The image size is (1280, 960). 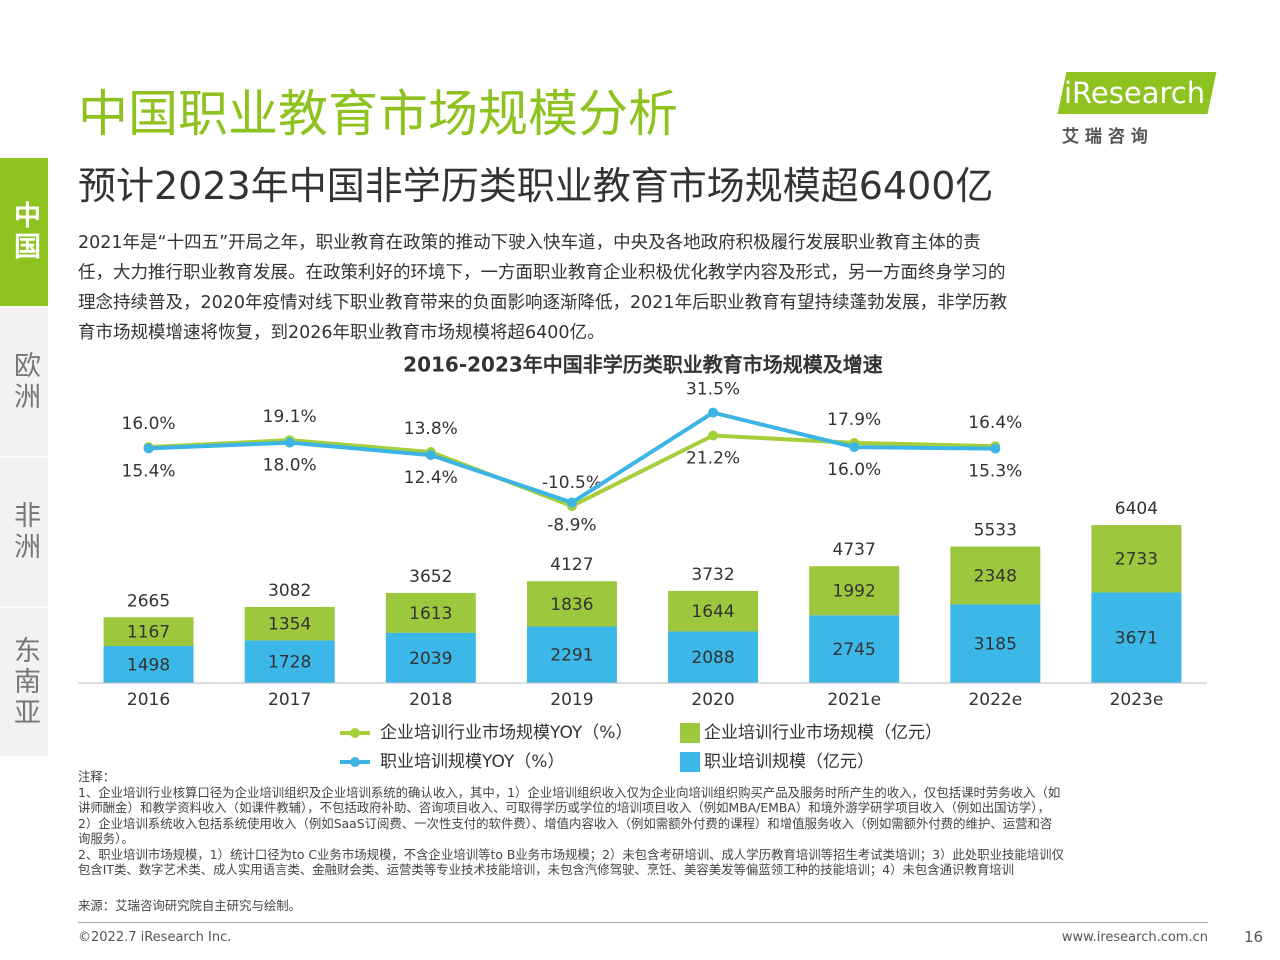 What do you see at coordinates (148, 633) in the screenshot?
I see `bar-label: 1167` at bounding box center [148, 633].